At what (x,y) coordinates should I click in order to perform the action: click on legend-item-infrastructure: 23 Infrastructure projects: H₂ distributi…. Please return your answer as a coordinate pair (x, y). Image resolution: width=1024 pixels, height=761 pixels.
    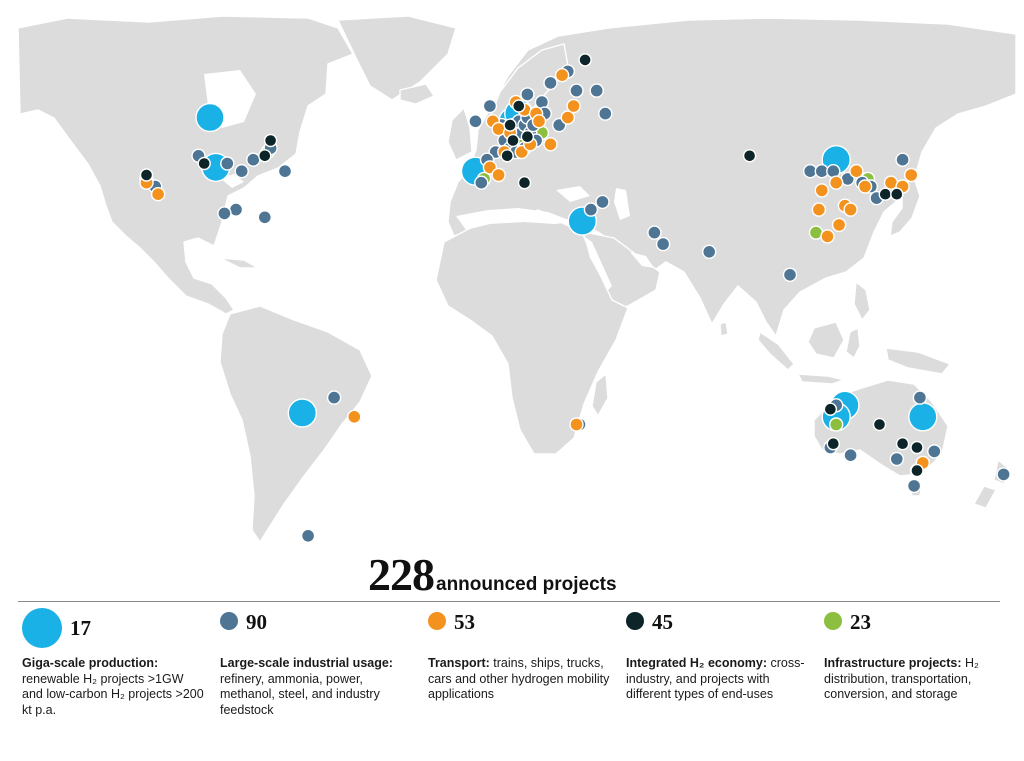
    Looking at the image, I should click on (916, 654).